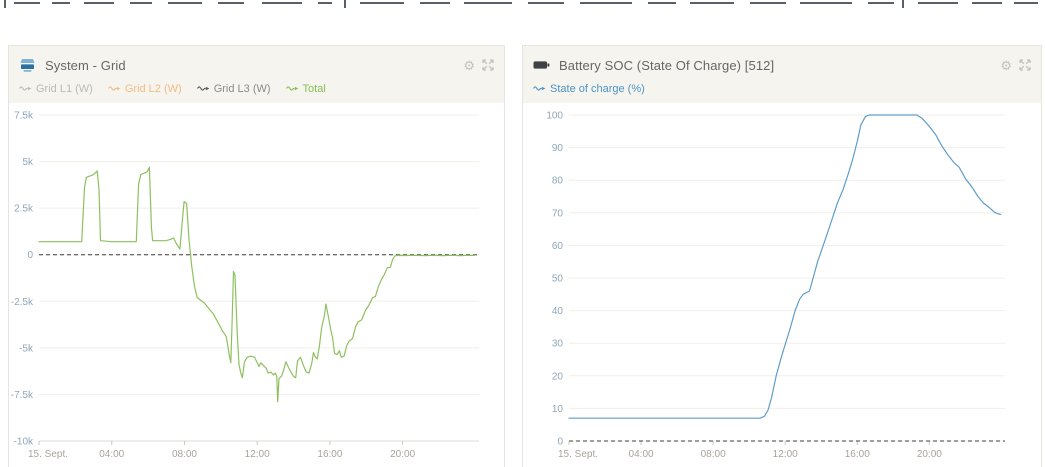 This screenshot has height=467, width=1045. I want to click on y-axis-tick-label: 60, so click(558, 246).